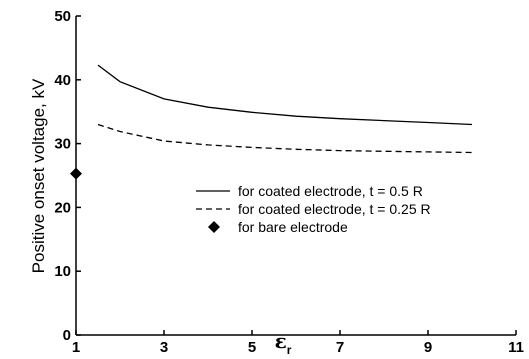  I want to click on y-axis-label: Positive onset voltage, kV, so click(38, 175).